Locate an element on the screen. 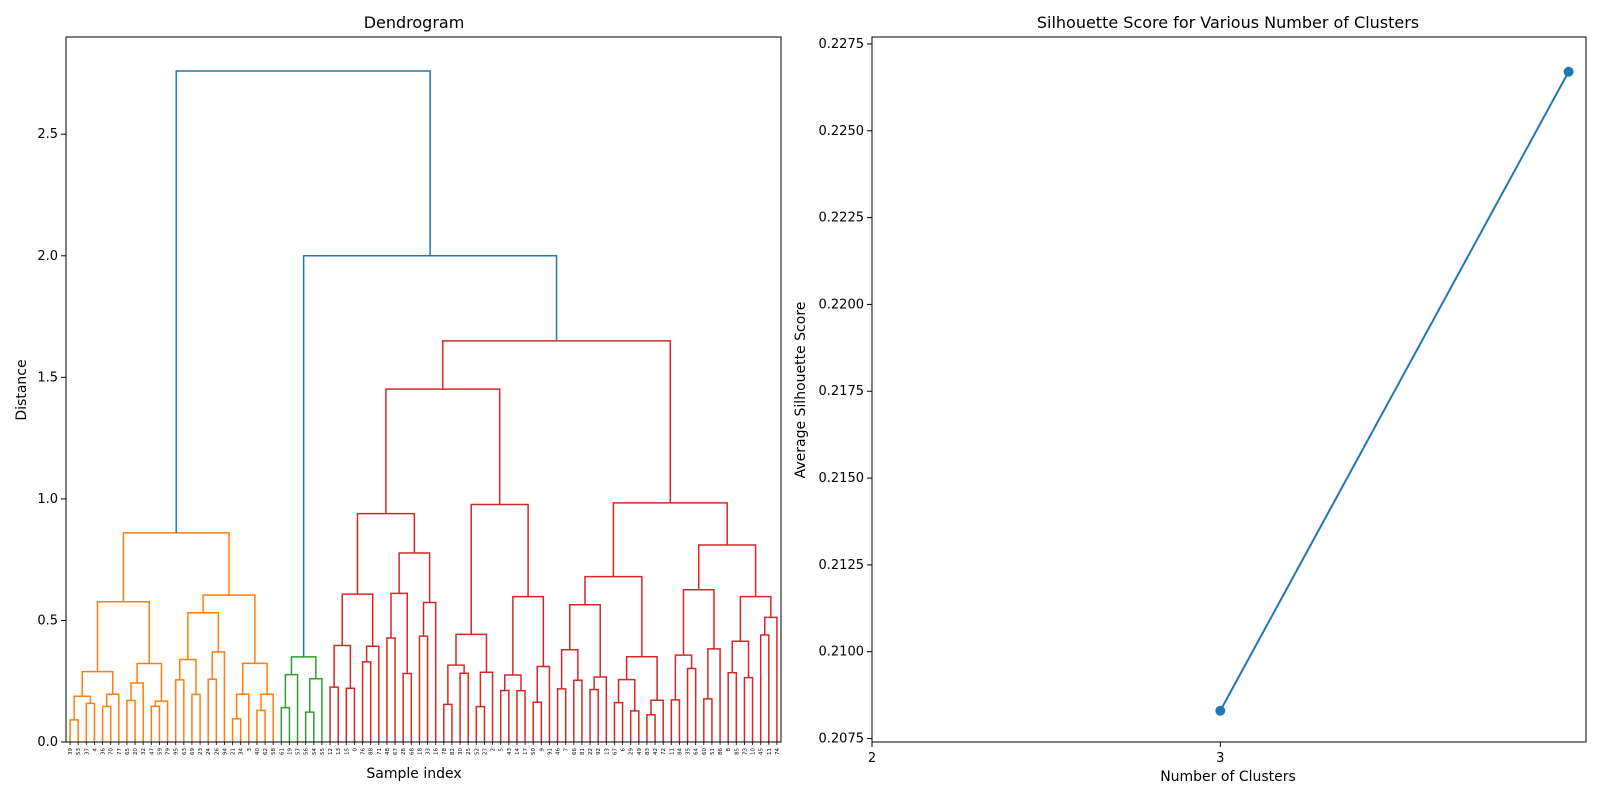  dendrogram-y-tick-label: 1.0 is located at coordinates (47, 499).